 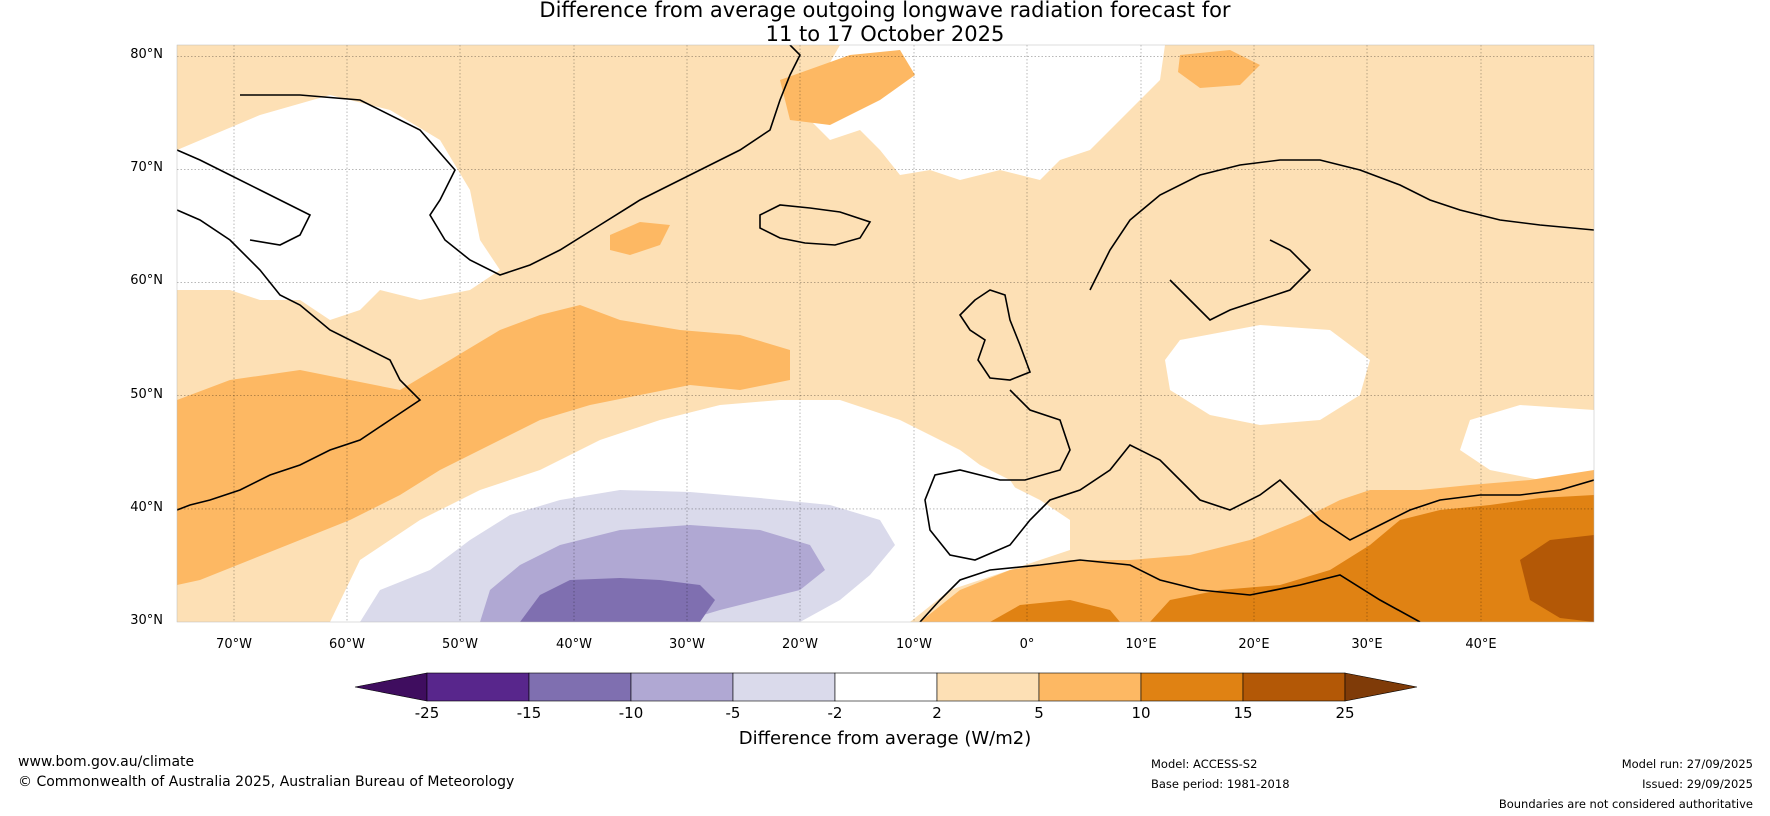 I want to click on footer-model: Model: ACCESS-S2, so click(x=1204, y=764).